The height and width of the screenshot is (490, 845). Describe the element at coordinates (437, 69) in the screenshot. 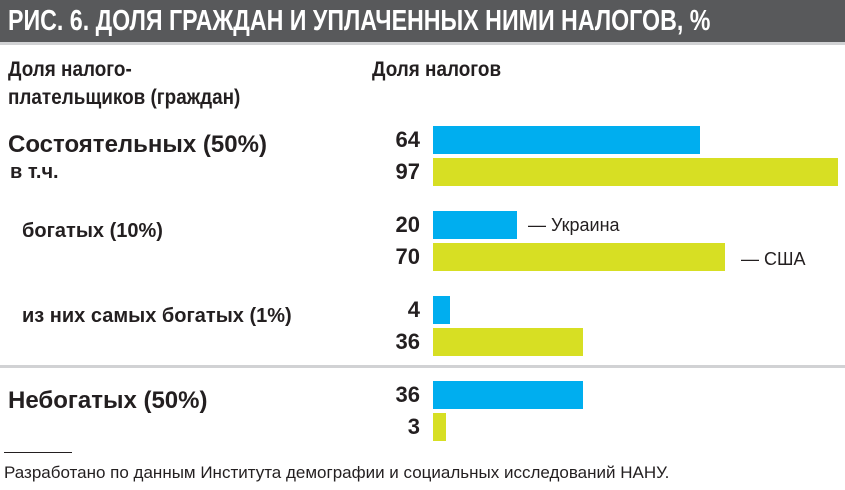

I see `right-header: Доля налогов` at that location.